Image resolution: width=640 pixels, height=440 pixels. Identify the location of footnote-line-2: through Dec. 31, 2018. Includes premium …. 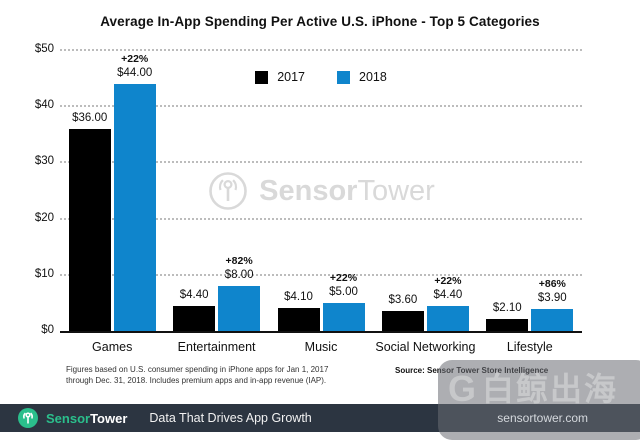
(196, 380).